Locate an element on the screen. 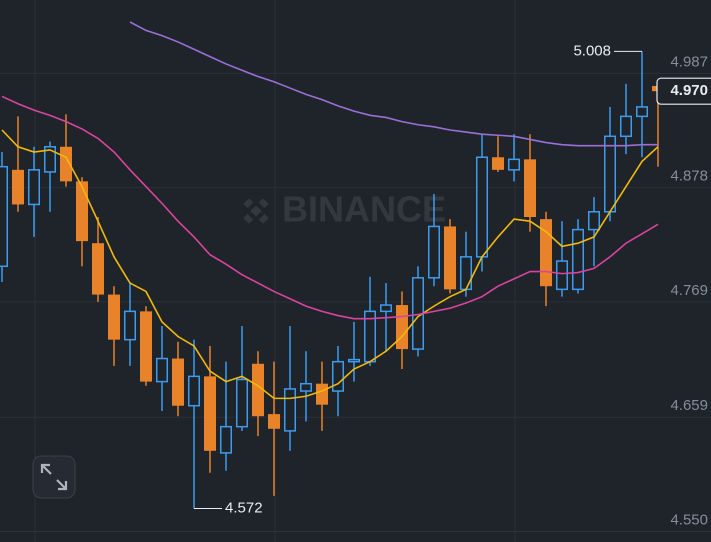 This screenshot has height=542, width=711. y-tick-label: 4.987 is located at coordinates (689, 61).